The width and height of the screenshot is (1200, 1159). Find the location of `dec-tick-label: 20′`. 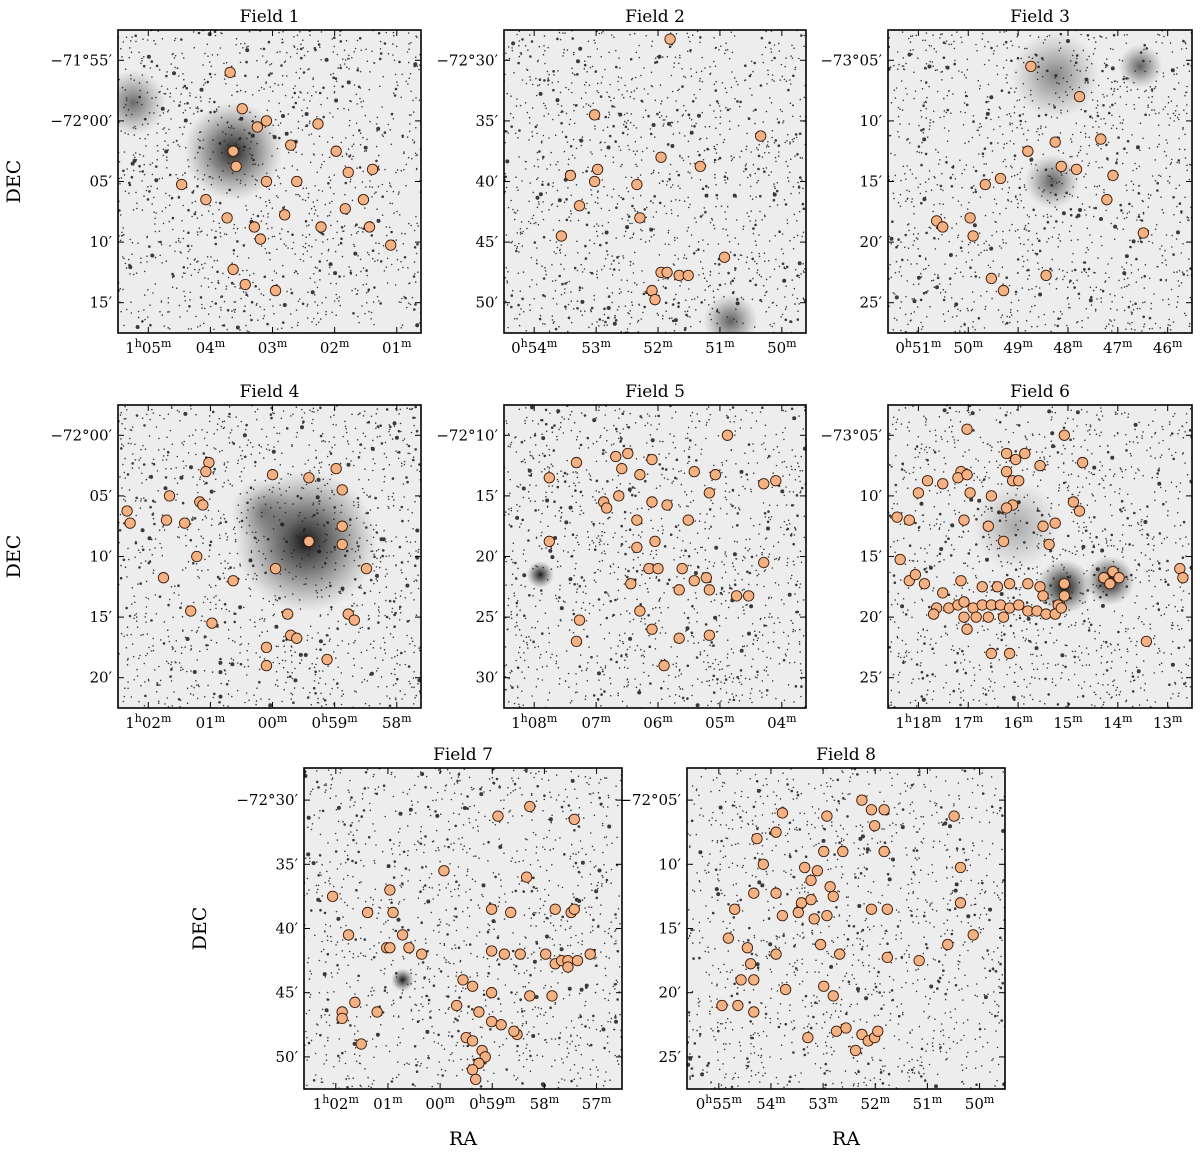

dec-tick-label: 20′ is located at coordinates (871, 242).